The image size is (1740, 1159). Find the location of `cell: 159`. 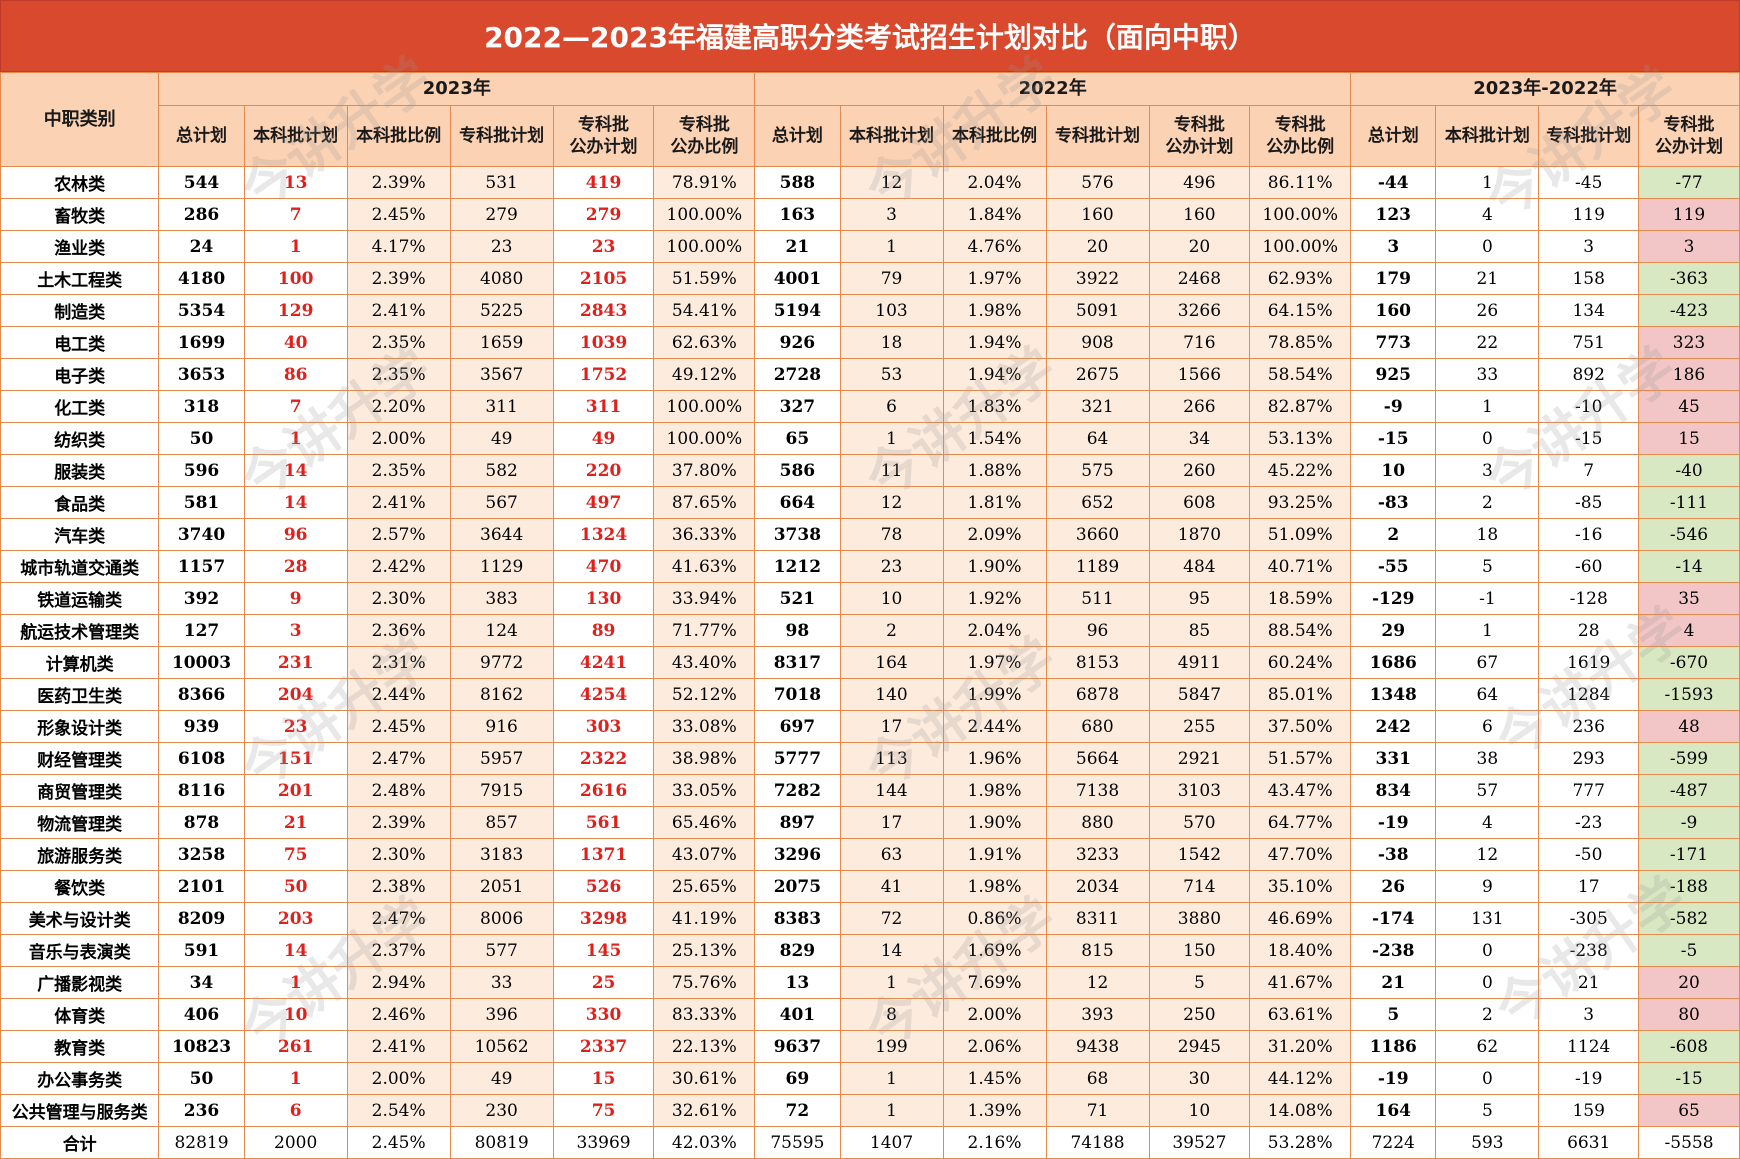

cell: 159 is located at coordinates (1589, 1110).